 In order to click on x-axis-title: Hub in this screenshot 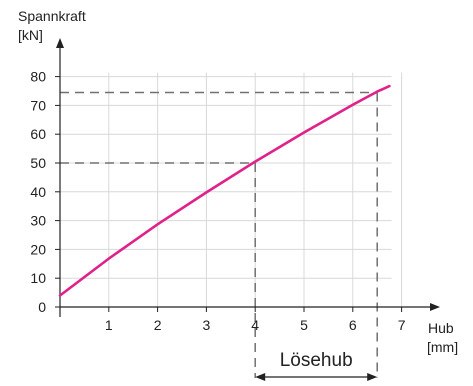, I will do `click(441, 328)`.